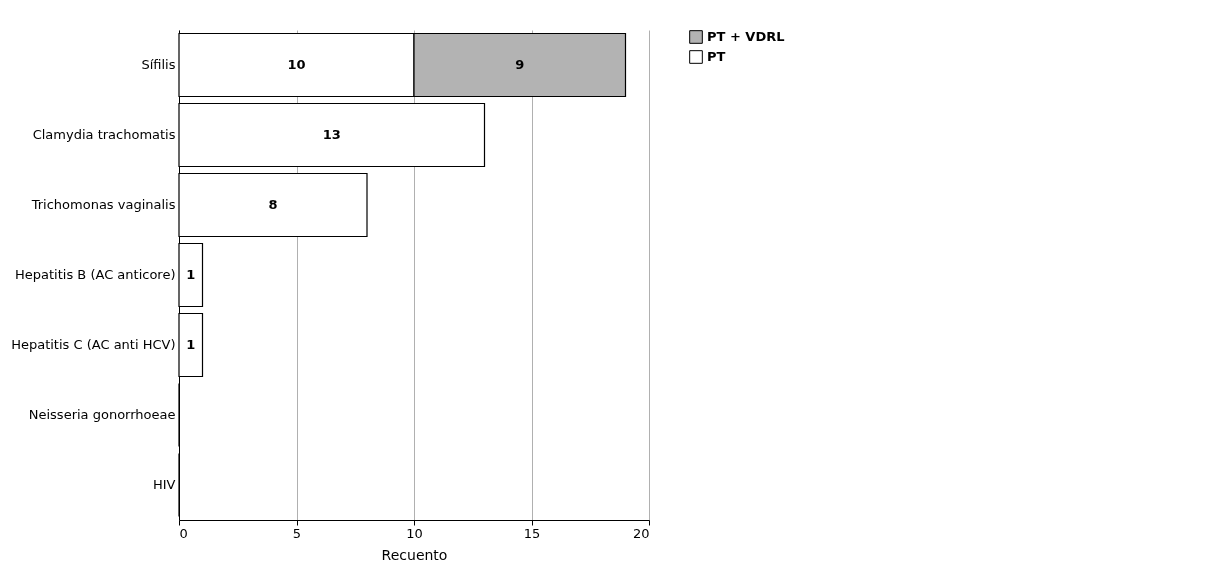 This screenshot has width=1222, height=581. Describe the element at coordinates (331, 134) in the screenshot. I see `data-label: 13` at that location.